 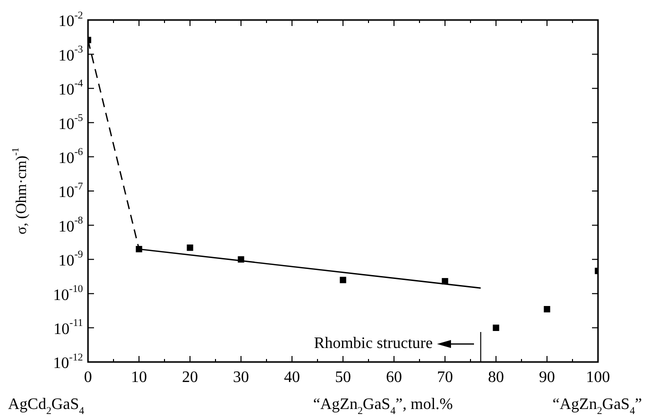 I want to click on y-axis-title: σ, (Ohm·cm)-1, so click(x=20, y=191).